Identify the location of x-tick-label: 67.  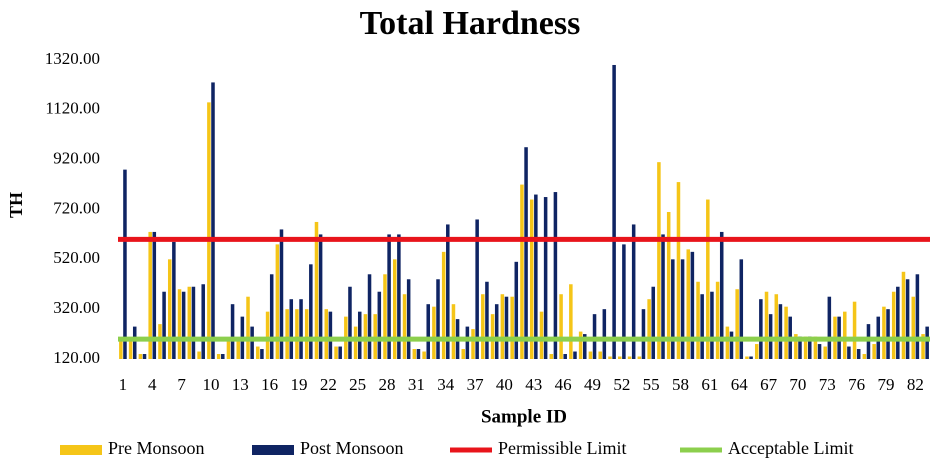
(769, 384).